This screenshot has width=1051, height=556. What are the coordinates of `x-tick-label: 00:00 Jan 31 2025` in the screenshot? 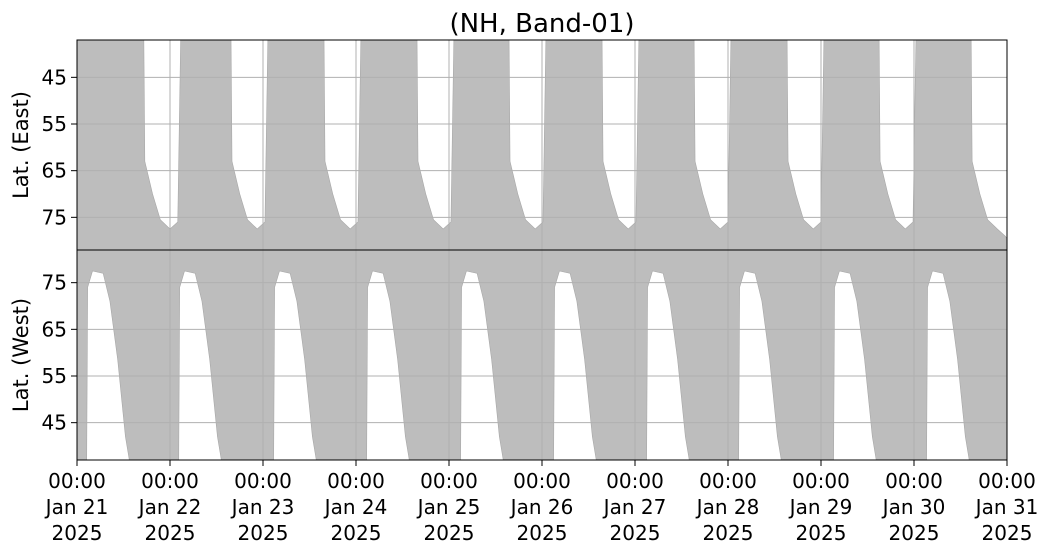 It's located at (1006, 507).